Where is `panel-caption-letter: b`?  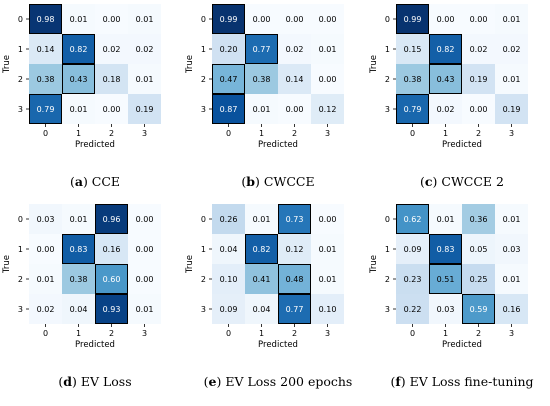
panel-caption-letter: b is located at coordinates (250, 181).